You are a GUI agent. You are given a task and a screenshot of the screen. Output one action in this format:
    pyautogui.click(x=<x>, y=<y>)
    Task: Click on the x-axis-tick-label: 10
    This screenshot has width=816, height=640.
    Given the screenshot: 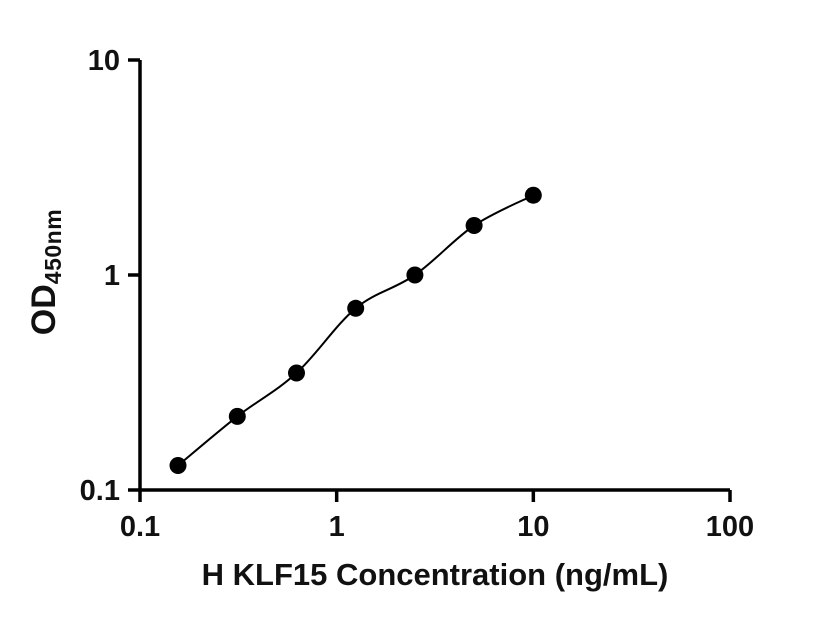 What is the action you would take?
    pyautogui.click(x=533, y=527)
    